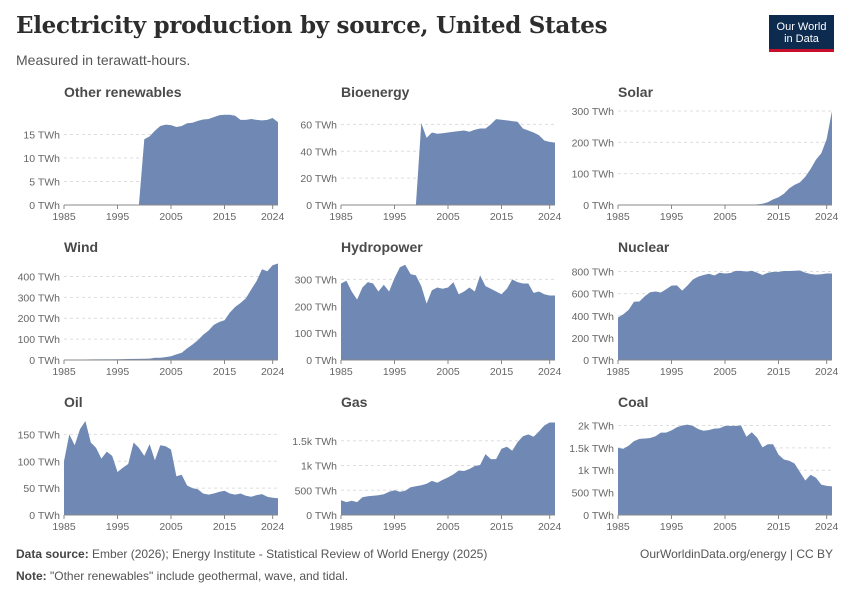 The image size is (850, 600). What do you see at coordinates (81, 247) in the screenshot?
I see `panel-title: Wind` at bounding box center [81, 247].